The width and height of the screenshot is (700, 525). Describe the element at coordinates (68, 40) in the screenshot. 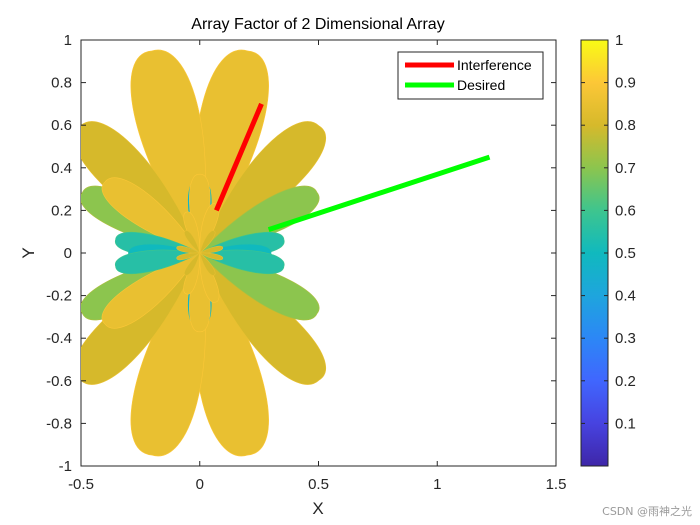

I see `y-tick-label: 1` at that location.